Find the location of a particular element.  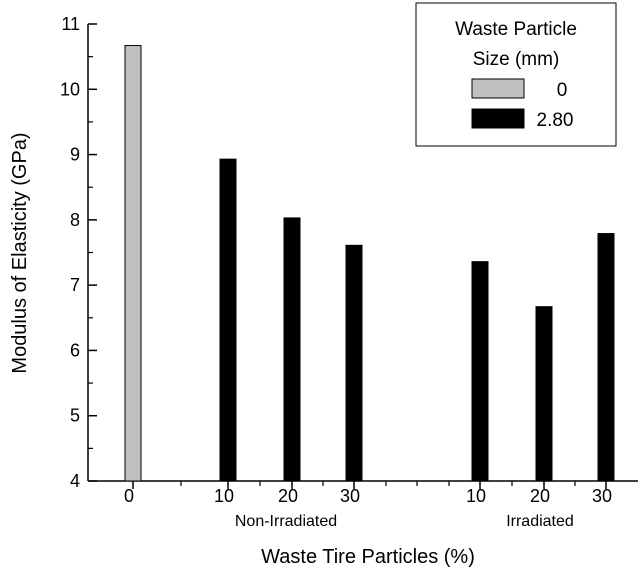

y-tick-label: 11 is located at coordinates (70, 24).